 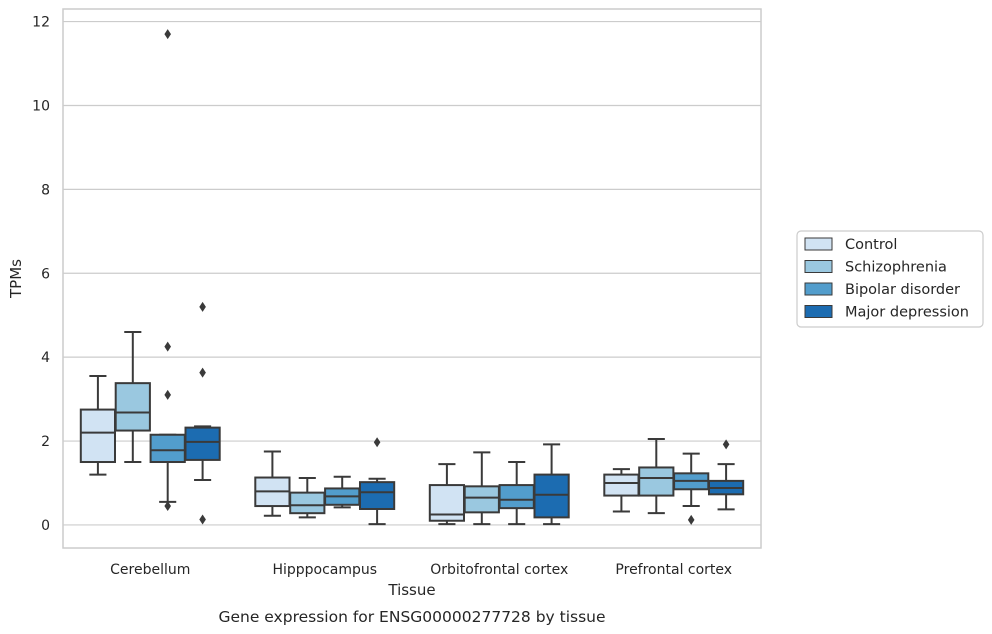 What do you see at coordinates (673, 570) in the screenshot?
I see `x-tick-label: Prefrontal cortex` at bounding box center [673, 570].